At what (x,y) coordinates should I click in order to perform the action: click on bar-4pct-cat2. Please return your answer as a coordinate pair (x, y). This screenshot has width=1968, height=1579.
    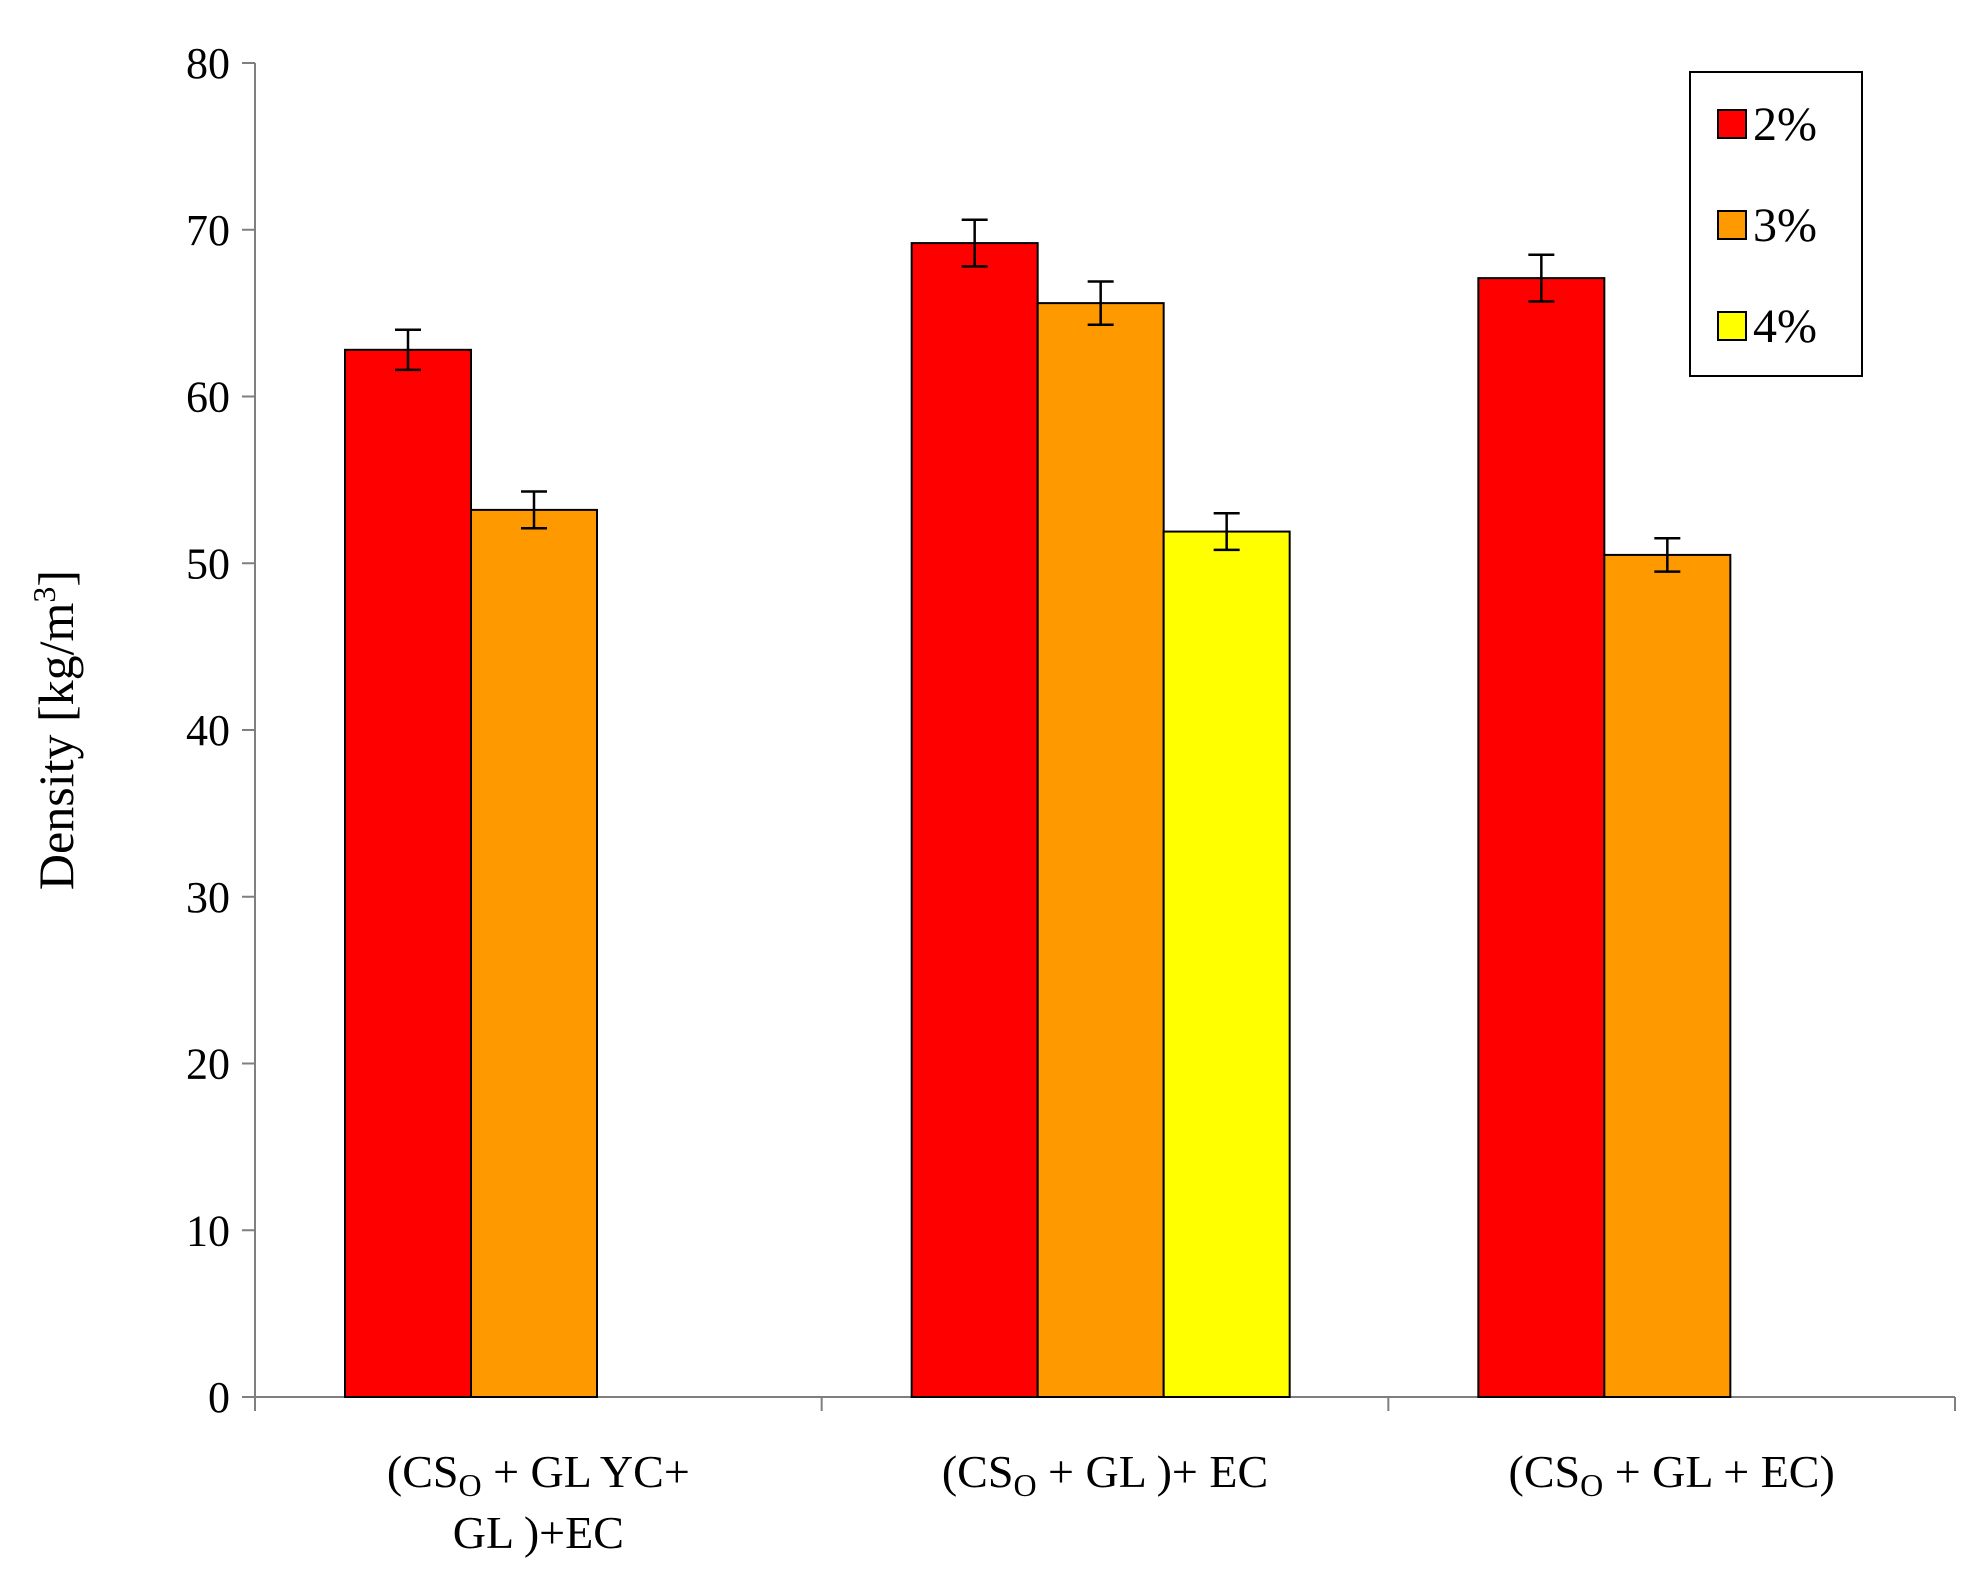
    Looking at the image, I should click on (1226, 964).